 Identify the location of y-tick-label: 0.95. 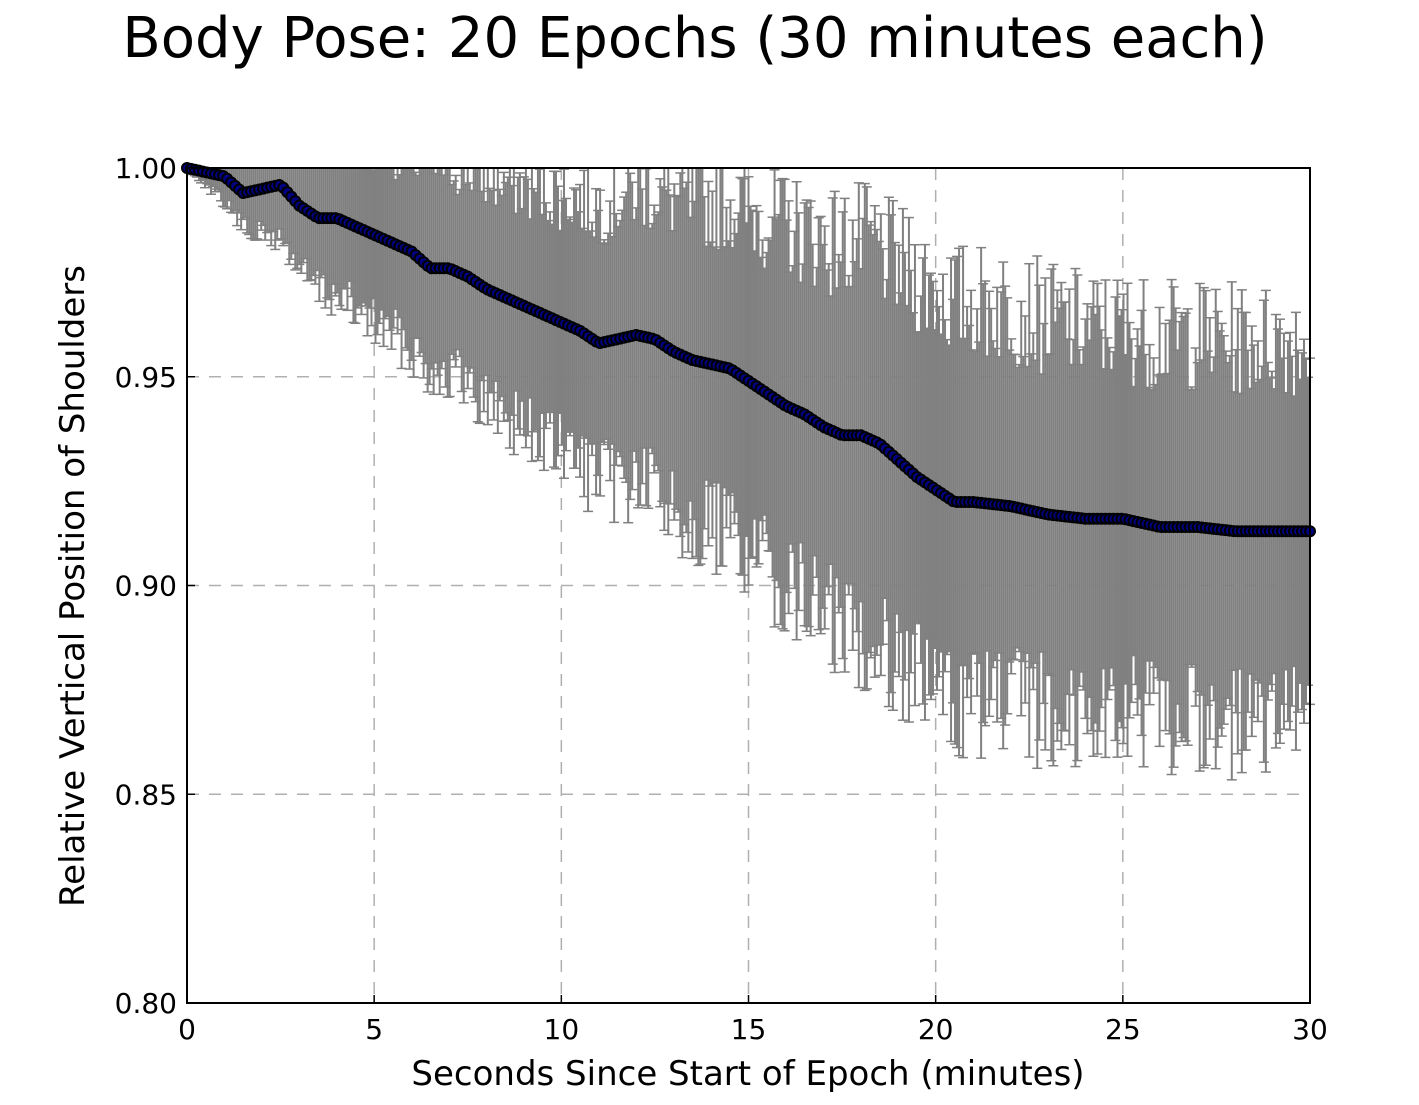
(146, 377).